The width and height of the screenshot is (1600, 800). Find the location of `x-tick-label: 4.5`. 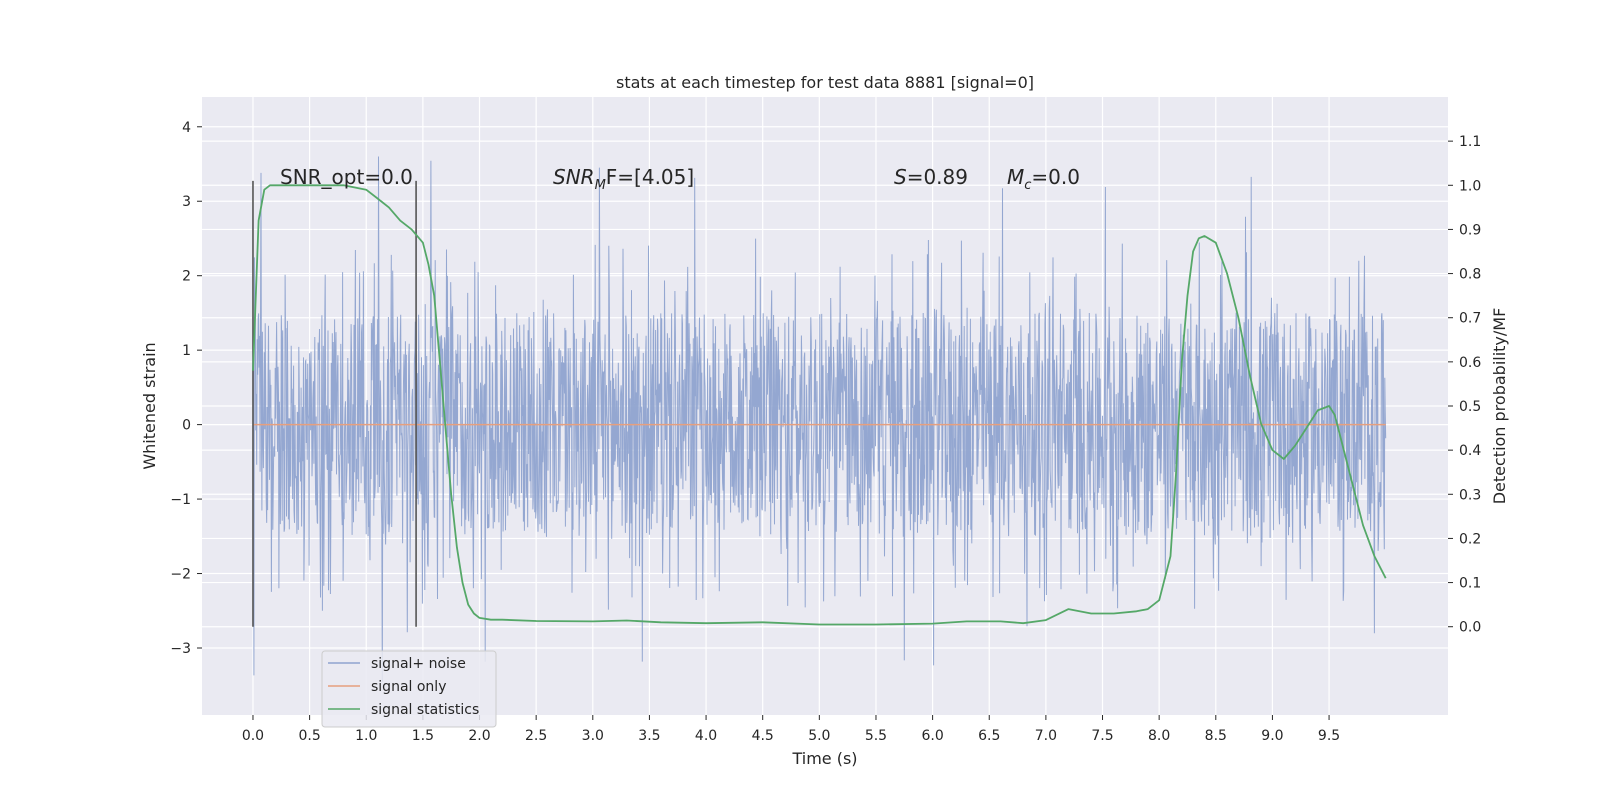

x-tick-label: 4.5 is located at coordinates (763, 736).